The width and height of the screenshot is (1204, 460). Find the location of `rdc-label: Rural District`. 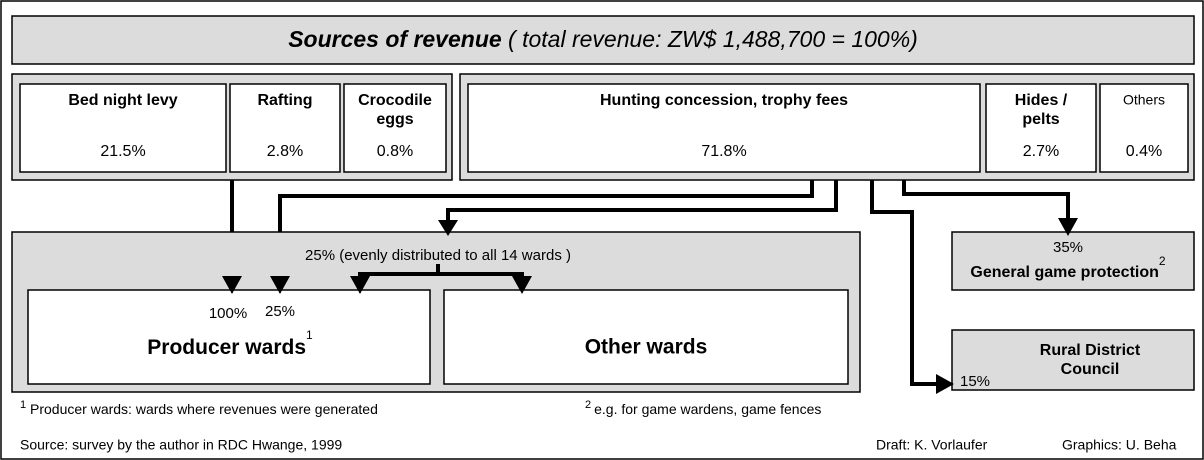

rdc-label: Rural District is located at coordinates (1090, 350).